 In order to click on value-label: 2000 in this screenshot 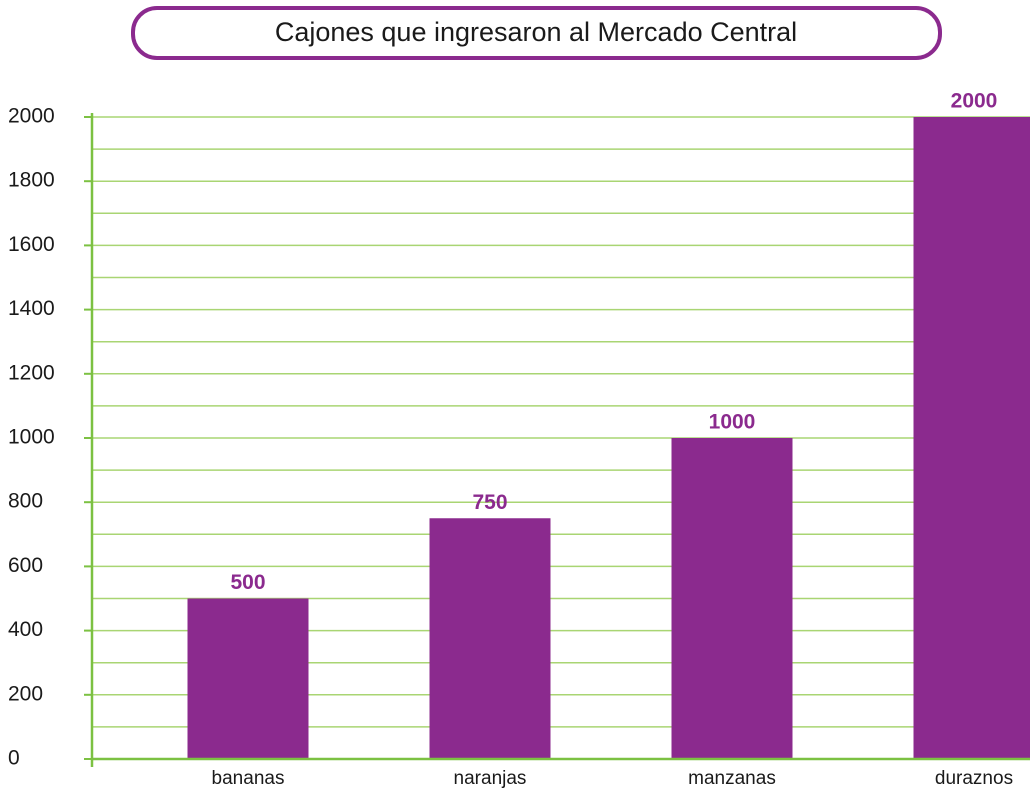, I will do `click(974, 101)`.